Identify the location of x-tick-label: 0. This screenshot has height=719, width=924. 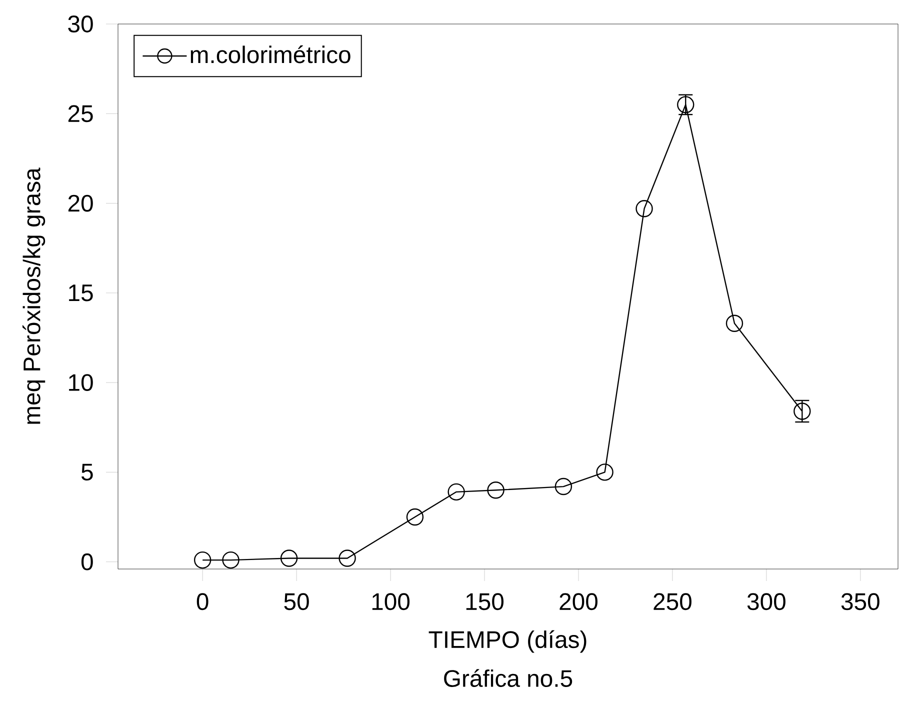
(202, 601).